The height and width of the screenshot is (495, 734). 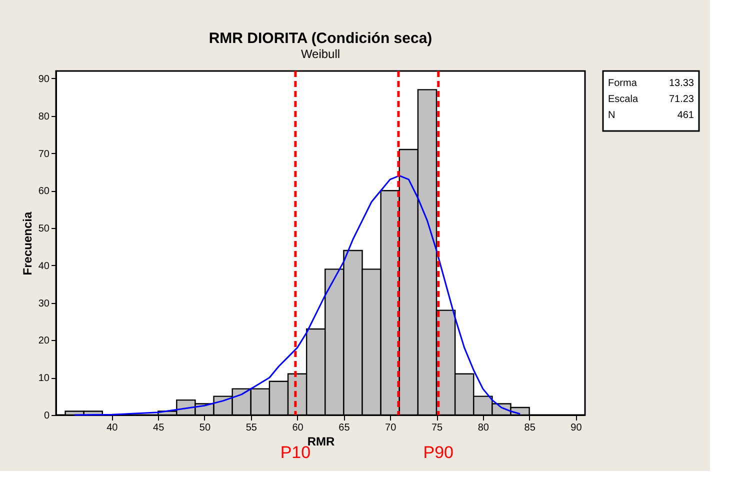 I want to click on y-tick-label: 10, so click(x=44, y=378).